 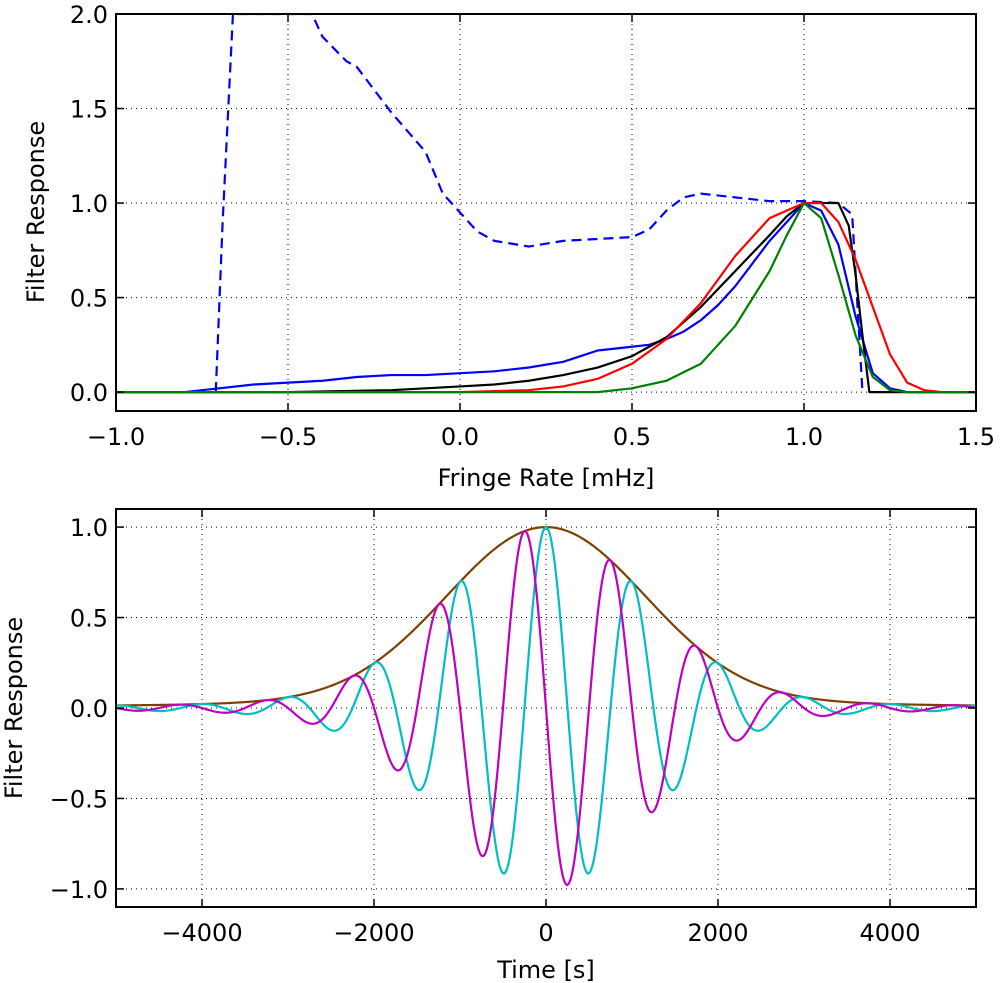 I want to click on bottom-y-tick-label: −0.5, so click(x=79, y=799).